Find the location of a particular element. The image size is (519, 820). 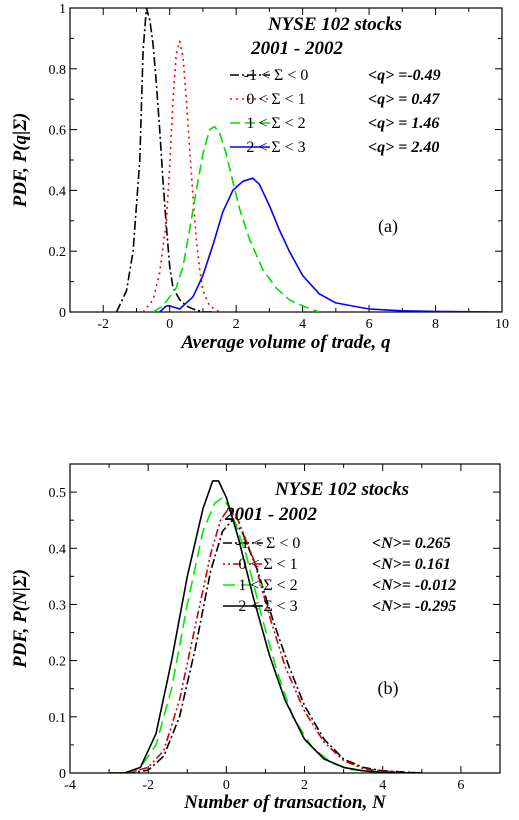

legend-series-stat: <q> = 2.40 is located at coordinates (403, 147).